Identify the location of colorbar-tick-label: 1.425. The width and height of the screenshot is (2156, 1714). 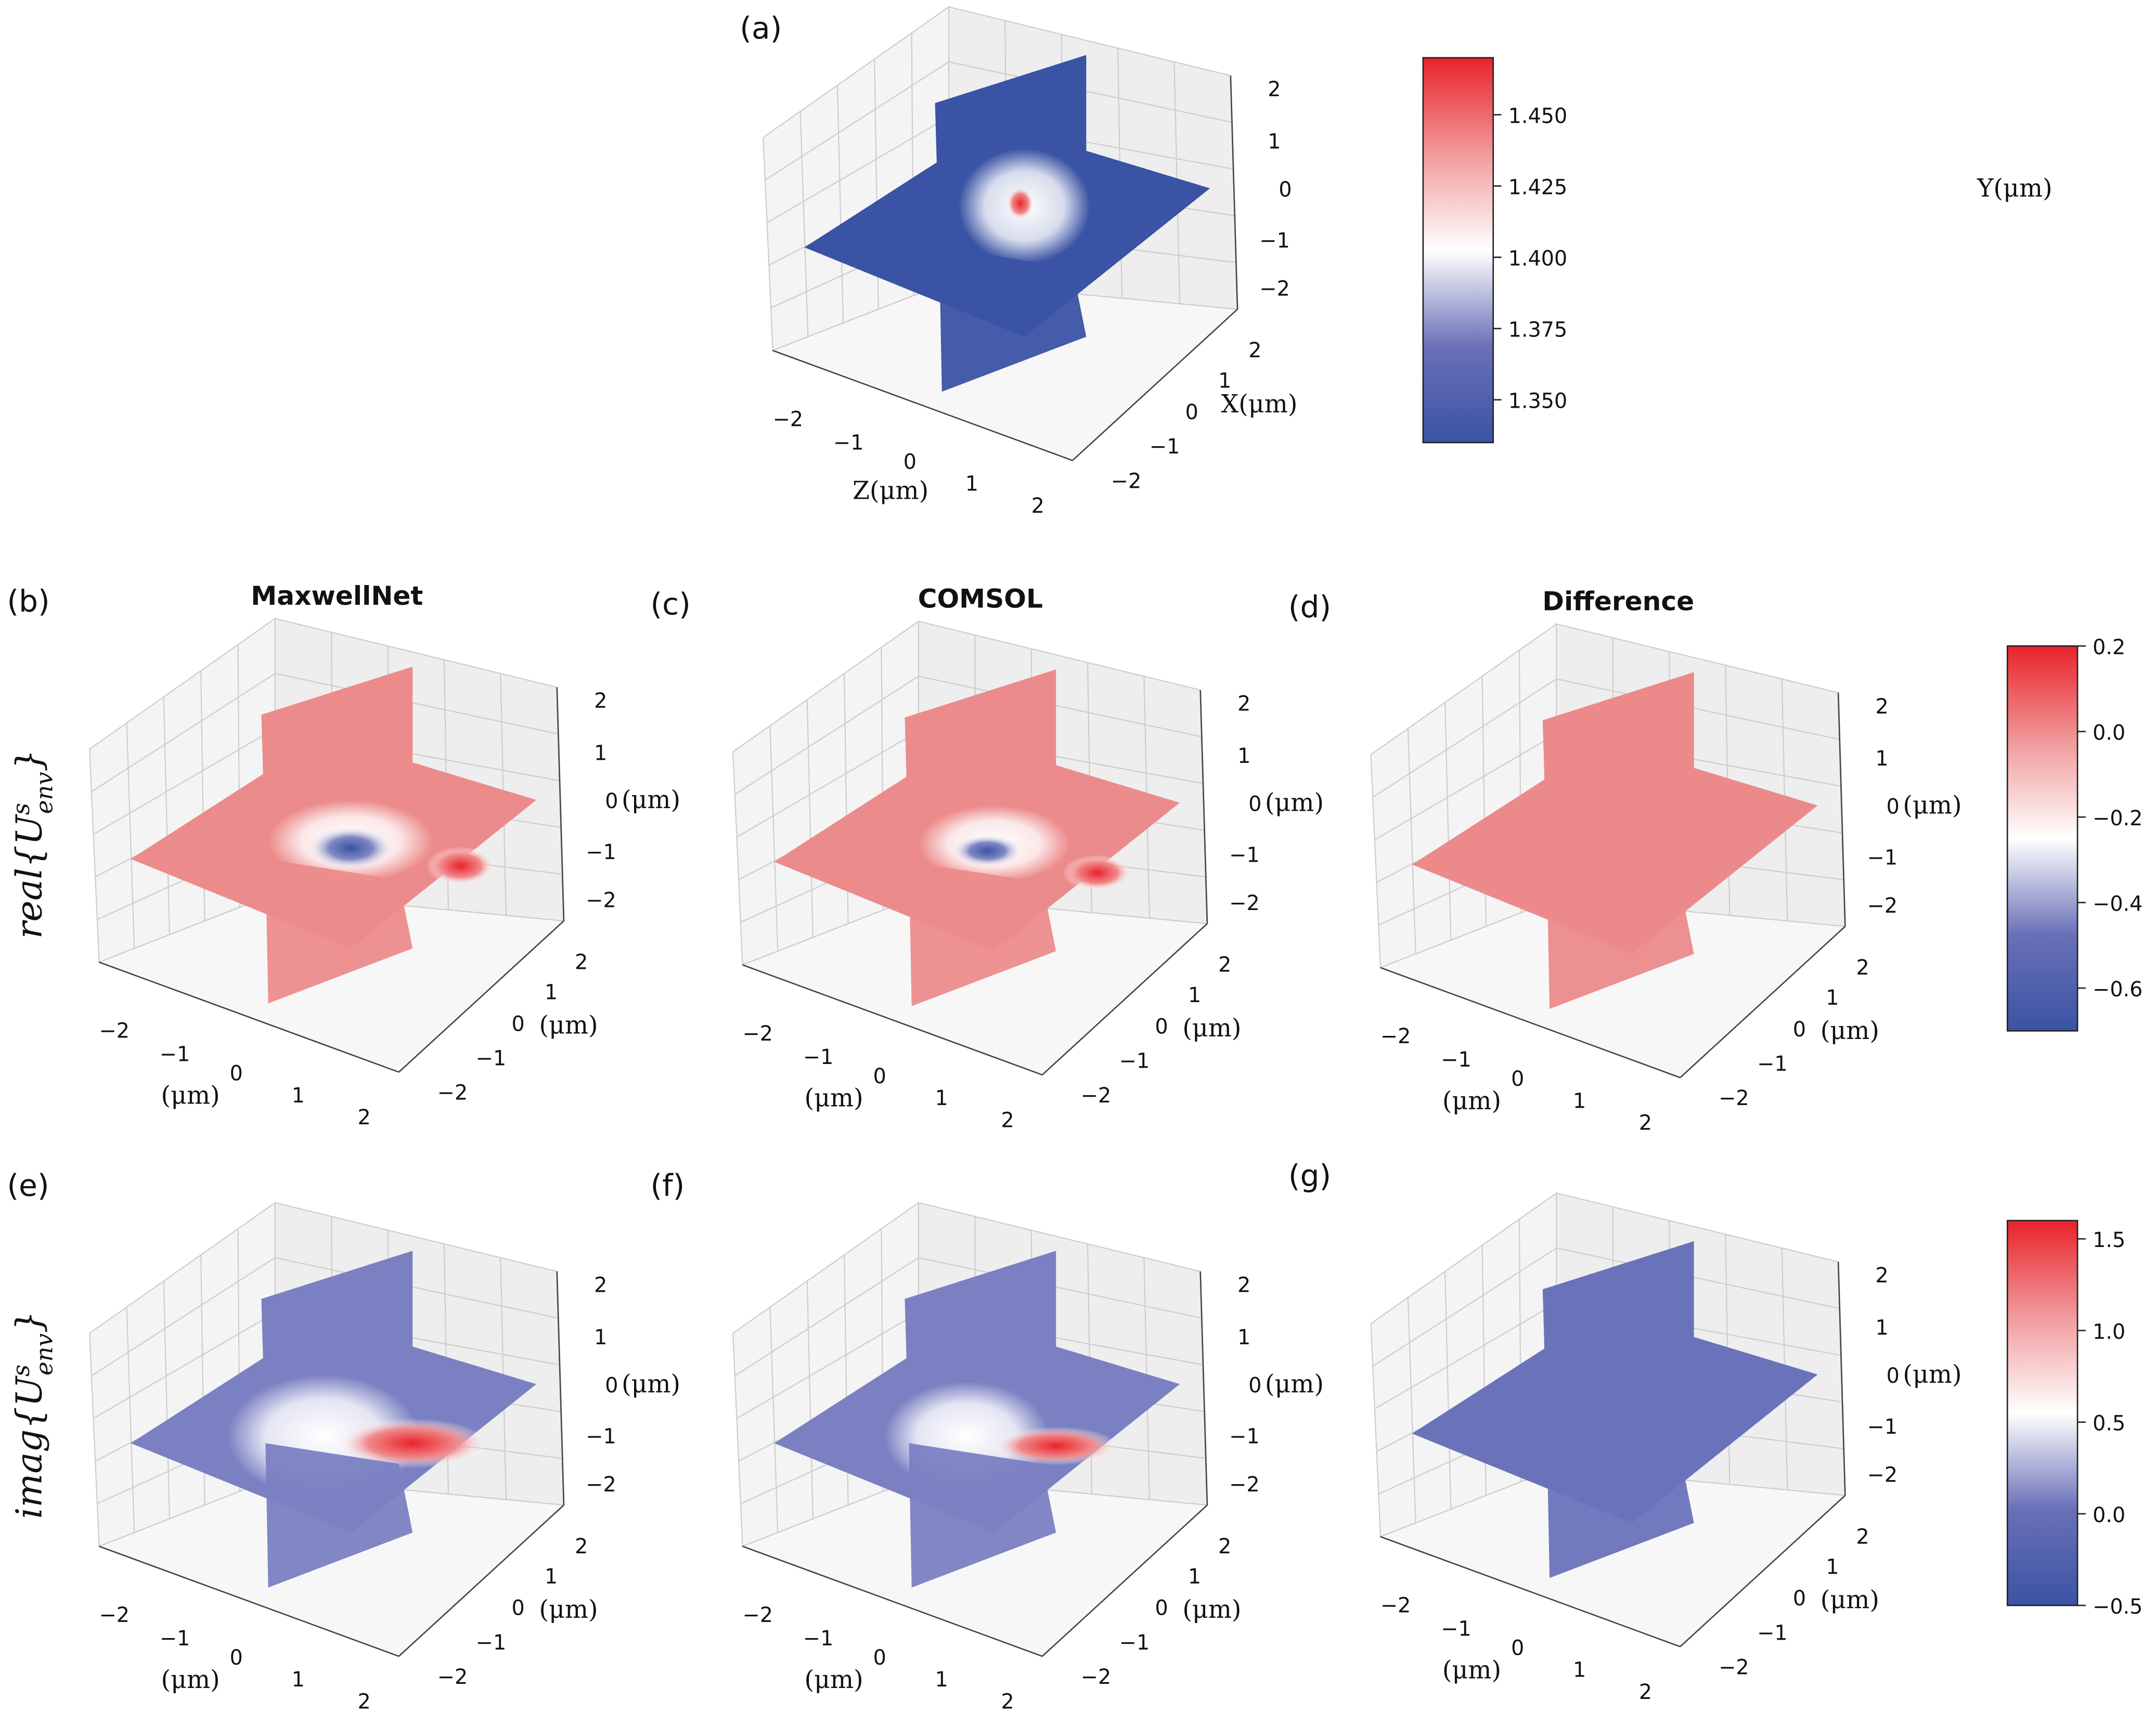
(1537, 188).